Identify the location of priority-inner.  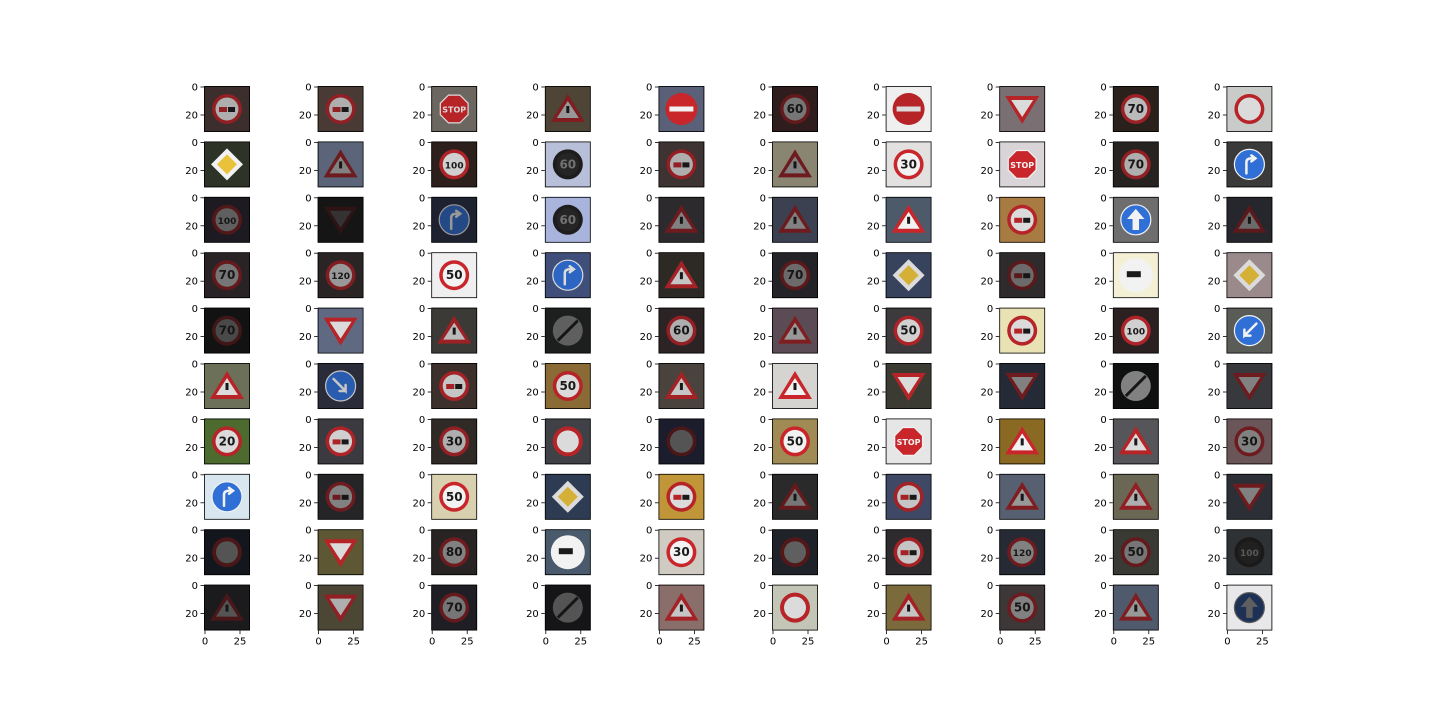
(908, 275).